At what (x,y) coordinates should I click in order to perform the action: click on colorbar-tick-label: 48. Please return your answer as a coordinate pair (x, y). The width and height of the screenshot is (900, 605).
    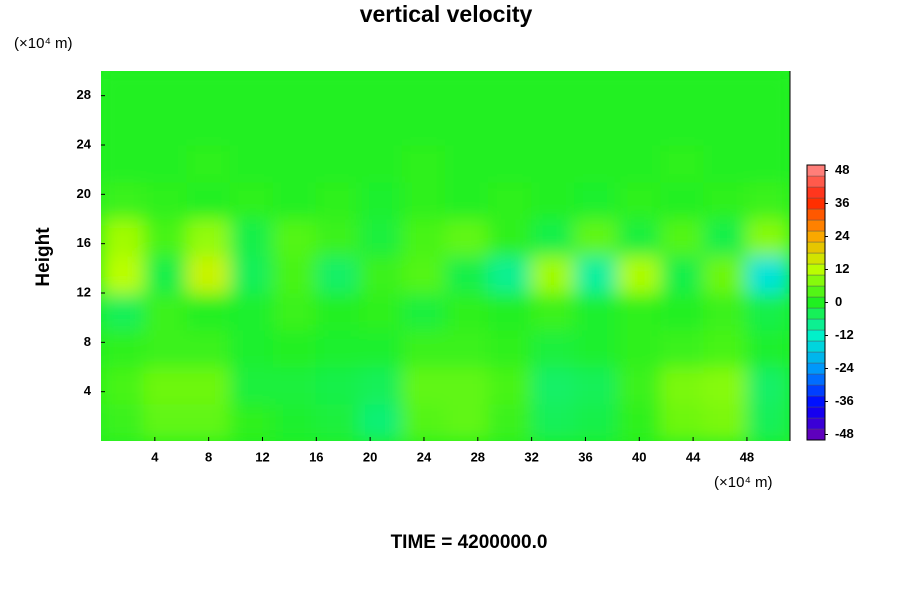
    Looking at the image, I should click on (842, 169).